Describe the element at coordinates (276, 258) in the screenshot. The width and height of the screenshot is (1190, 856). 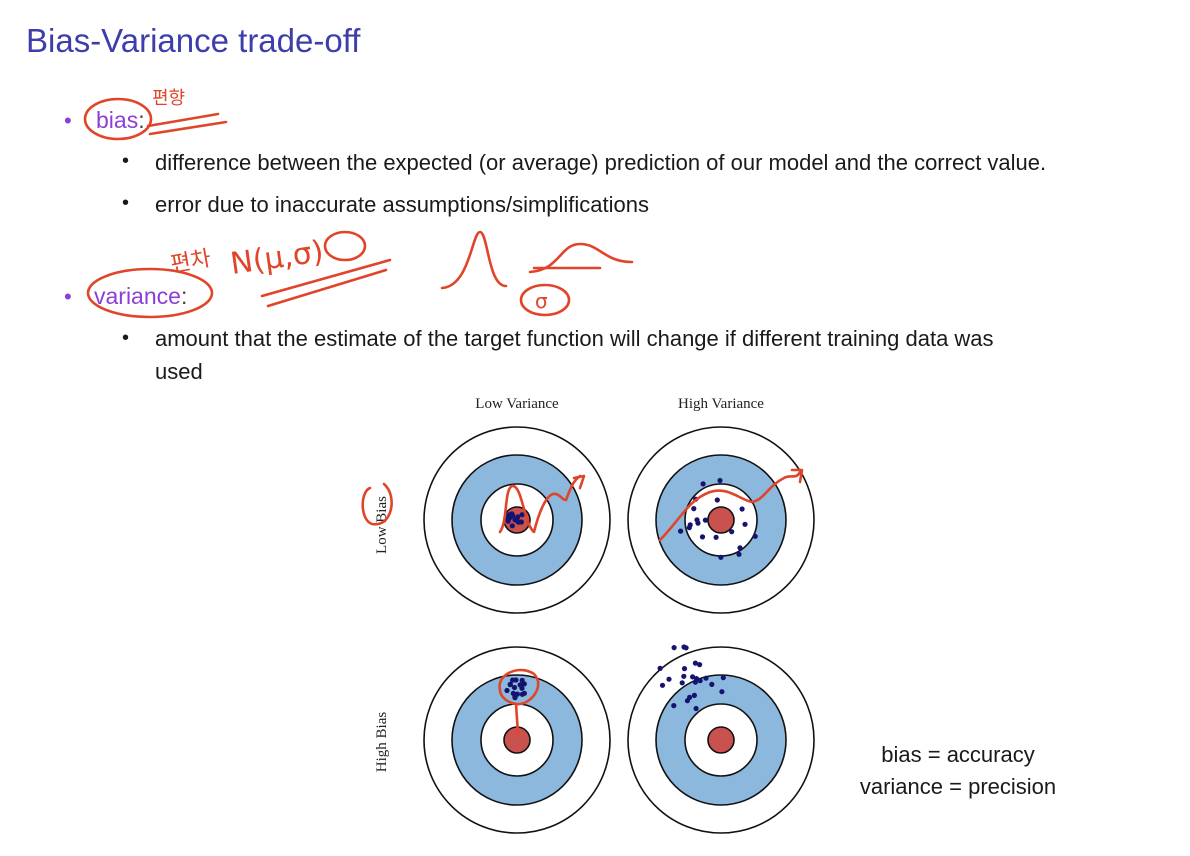
I see `ink-formula: N(μ,σ)` at that location.